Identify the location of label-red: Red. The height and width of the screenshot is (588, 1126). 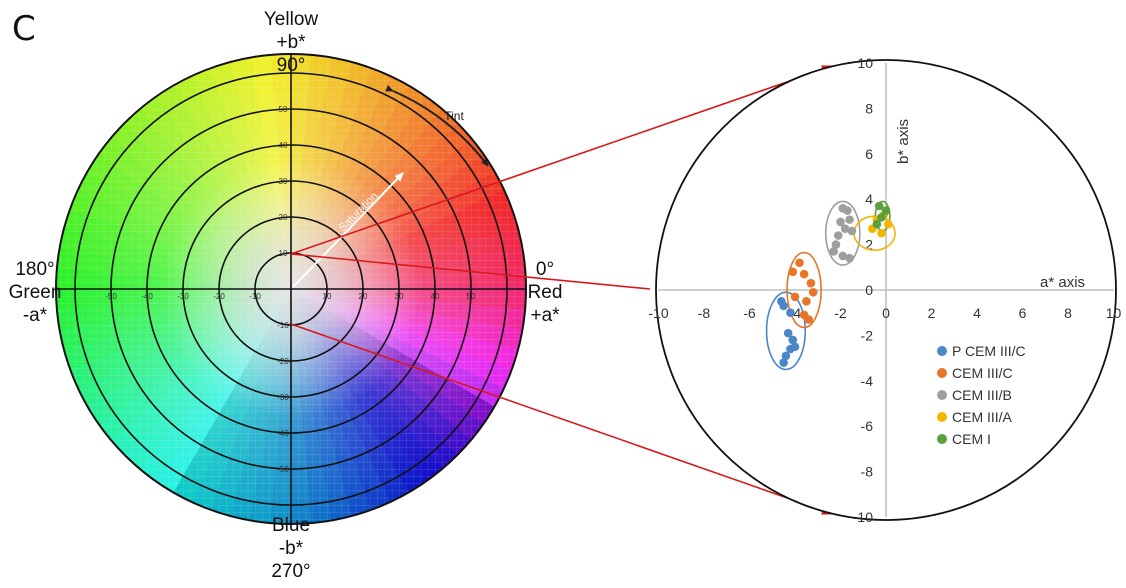
(545, 292).